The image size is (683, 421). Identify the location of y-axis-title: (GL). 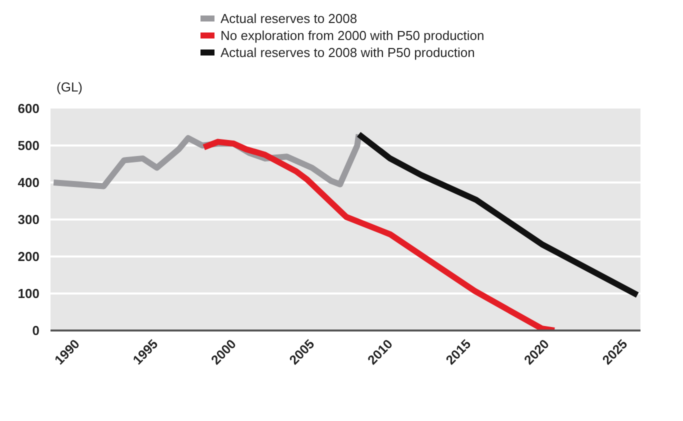
(69, 87).